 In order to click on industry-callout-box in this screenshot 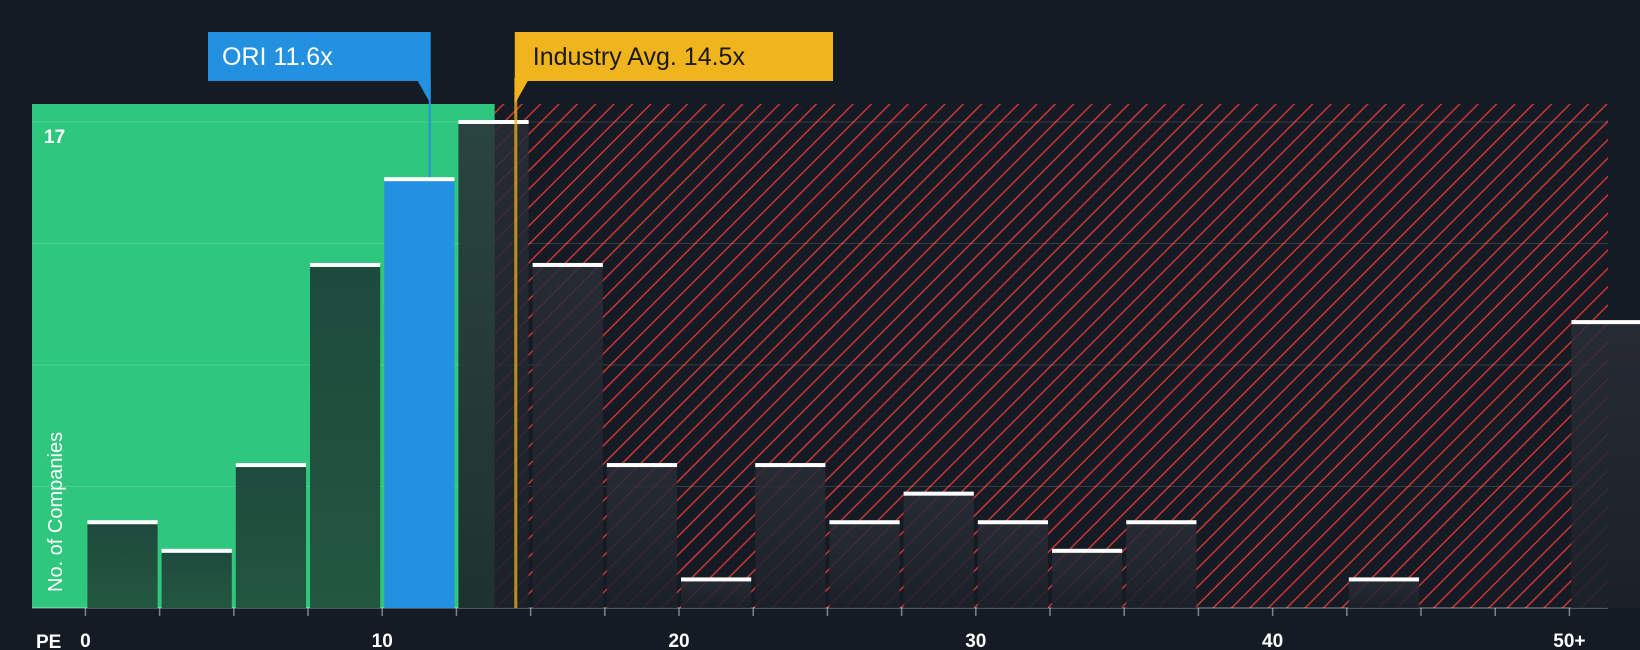, I will do `click(673, 68)`.